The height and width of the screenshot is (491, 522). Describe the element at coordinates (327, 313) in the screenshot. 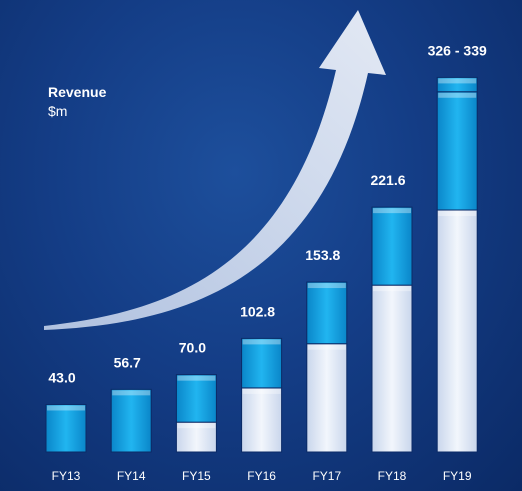

I see `bar-fy17-mid` at that location.